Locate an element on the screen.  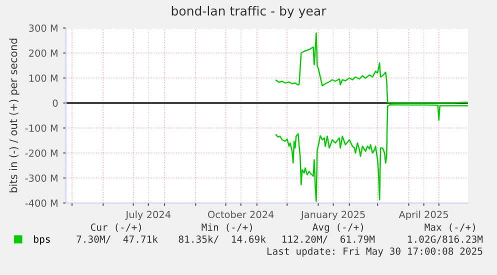
y-tick-label: 0 is located at coordinates (55, 103).